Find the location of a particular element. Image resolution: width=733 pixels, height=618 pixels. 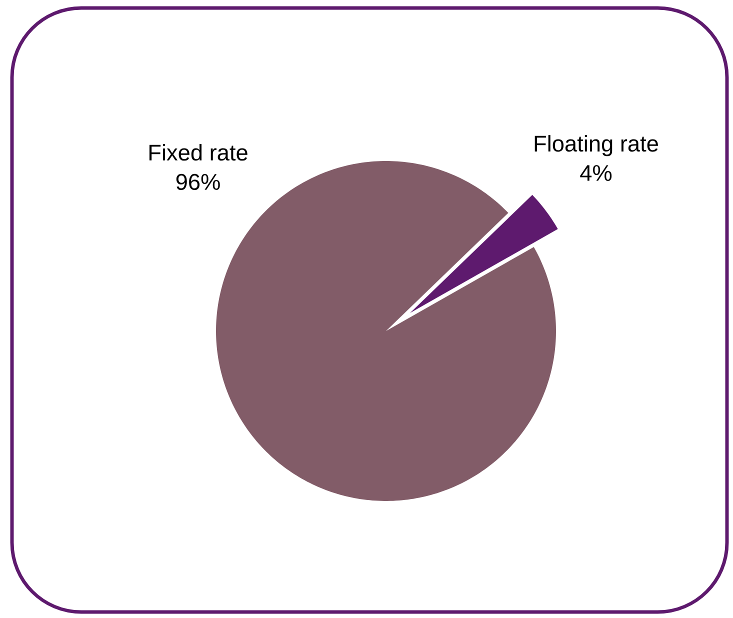

slice-label: Fixed rate is located at coordinates (198, 152).